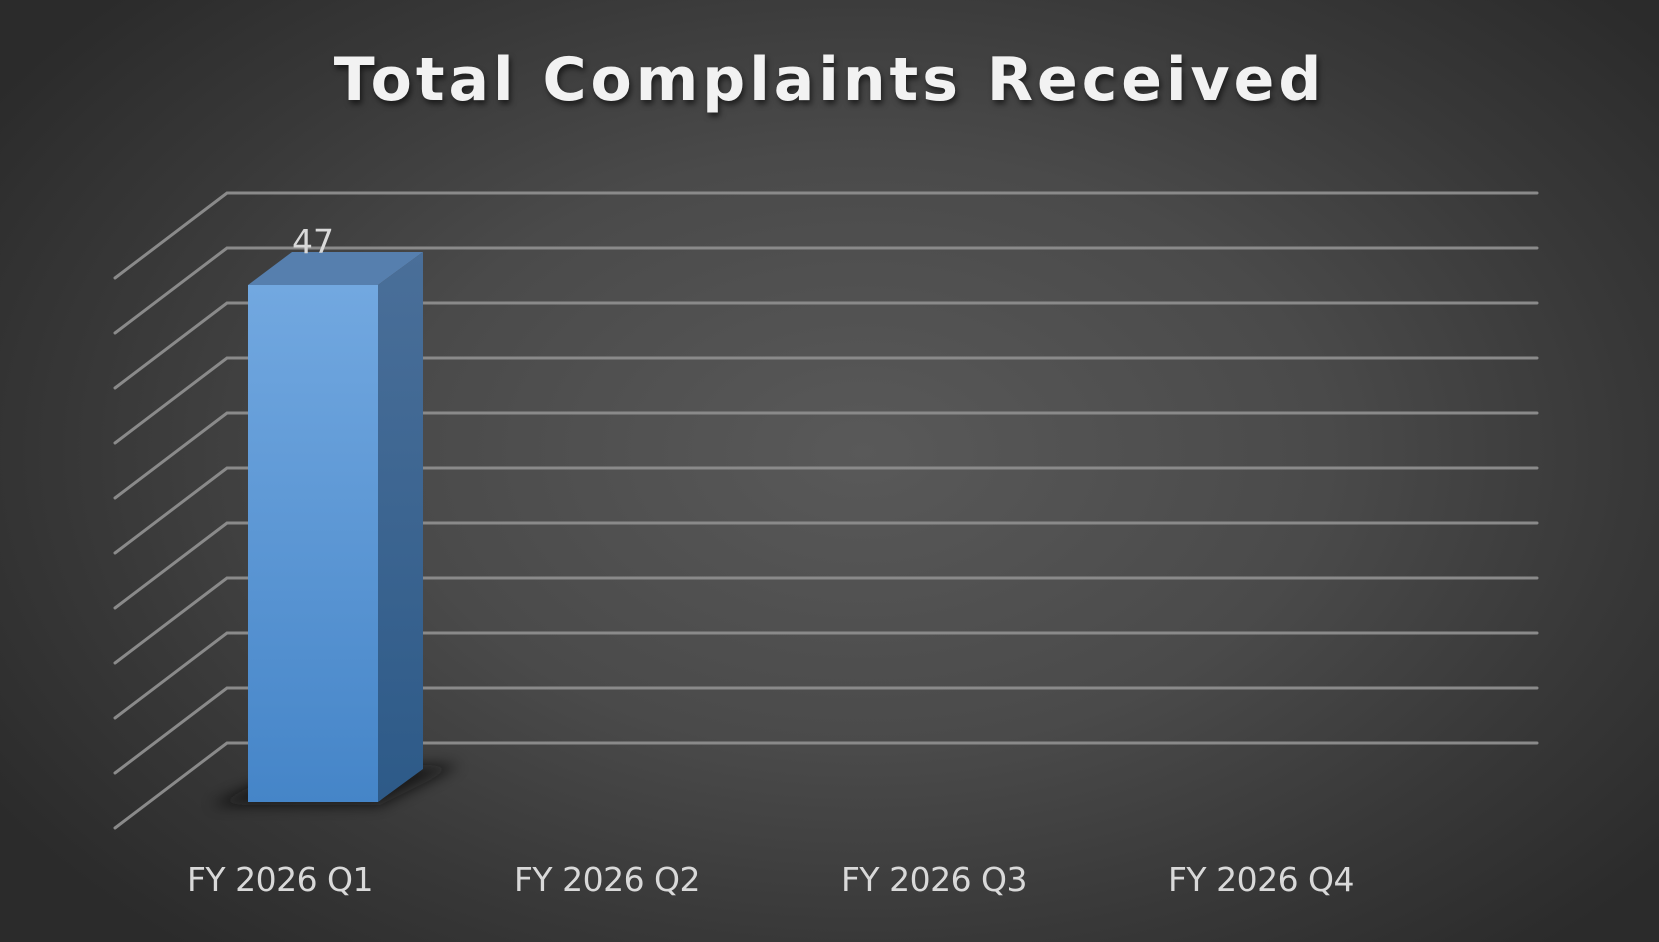 Image resolution: width=1659 pixels, height=942 pixels. I want to click on bar-fy2026-q1, so click(335, 528).